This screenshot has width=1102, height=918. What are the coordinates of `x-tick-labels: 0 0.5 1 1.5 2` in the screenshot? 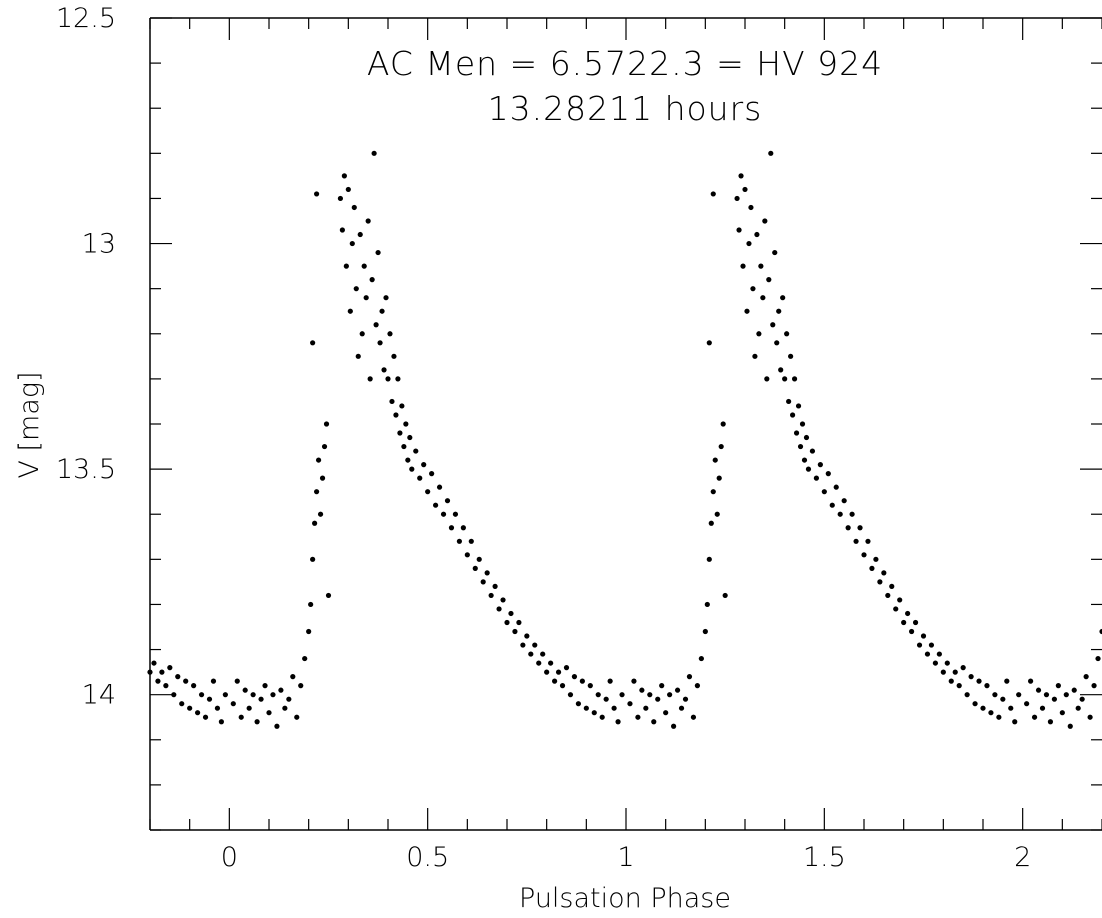 It's located at (626, 857).